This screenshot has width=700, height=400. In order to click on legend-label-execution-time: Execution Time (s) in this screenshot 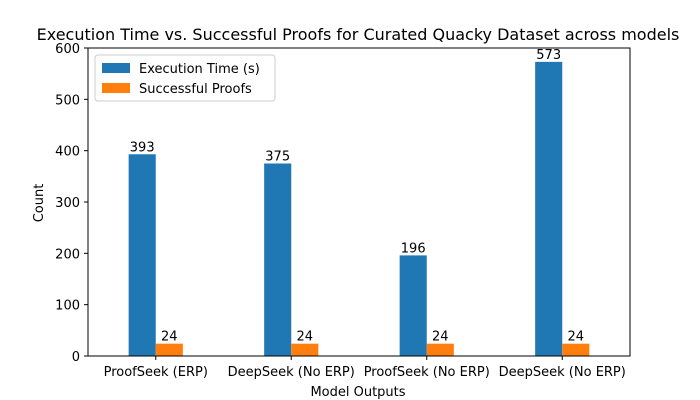, I will do `click(199, 69)`.